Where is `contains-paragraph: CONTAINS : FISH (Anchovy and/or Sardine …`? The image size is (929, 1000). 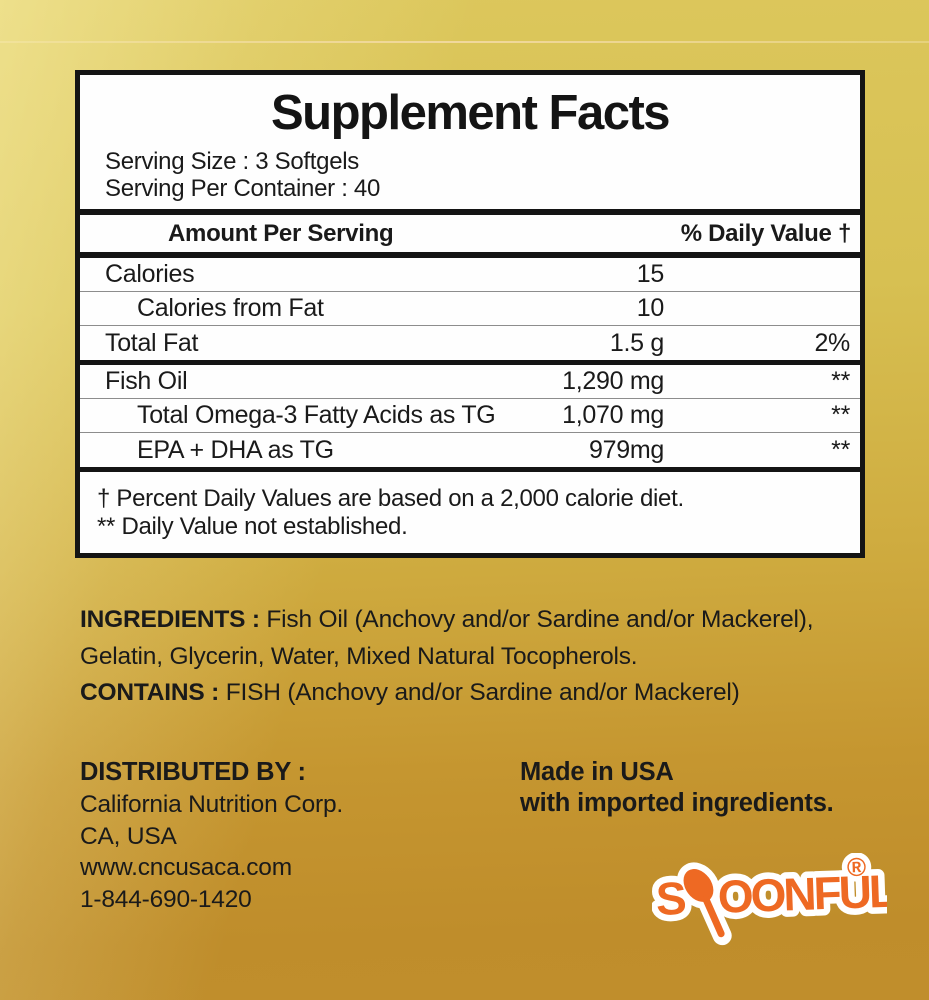 contains-paragraph: CONTAINS : FISH (Anchovy and/or Sardine … is located at coordinates (489, 693).